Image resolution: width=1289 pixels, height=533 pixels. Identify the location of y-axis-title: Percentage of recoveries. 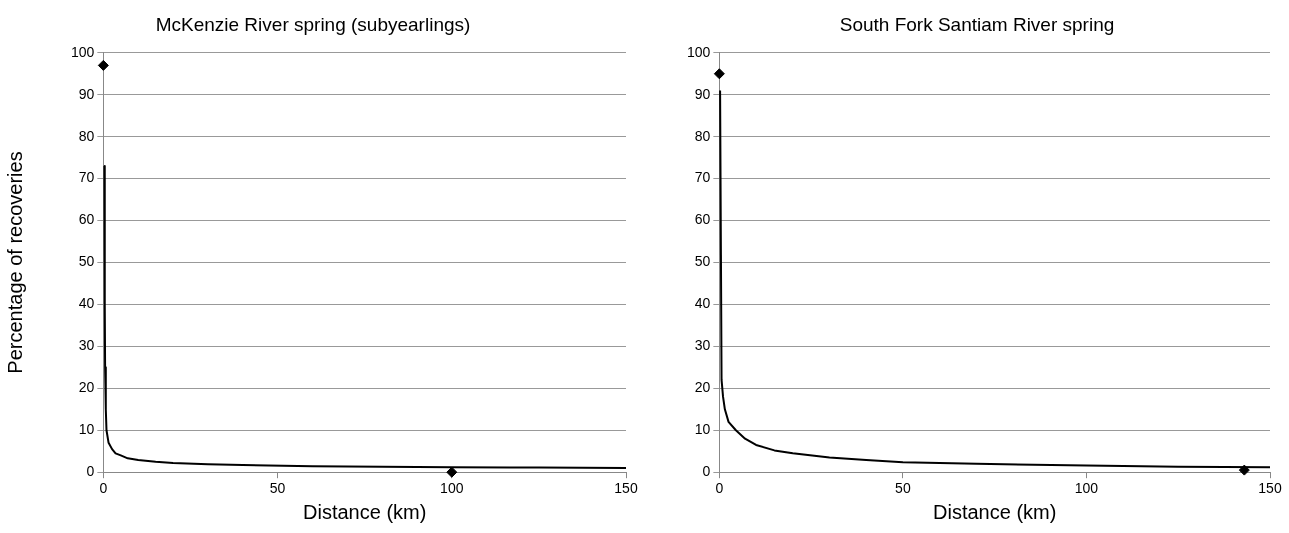
(14, 262).